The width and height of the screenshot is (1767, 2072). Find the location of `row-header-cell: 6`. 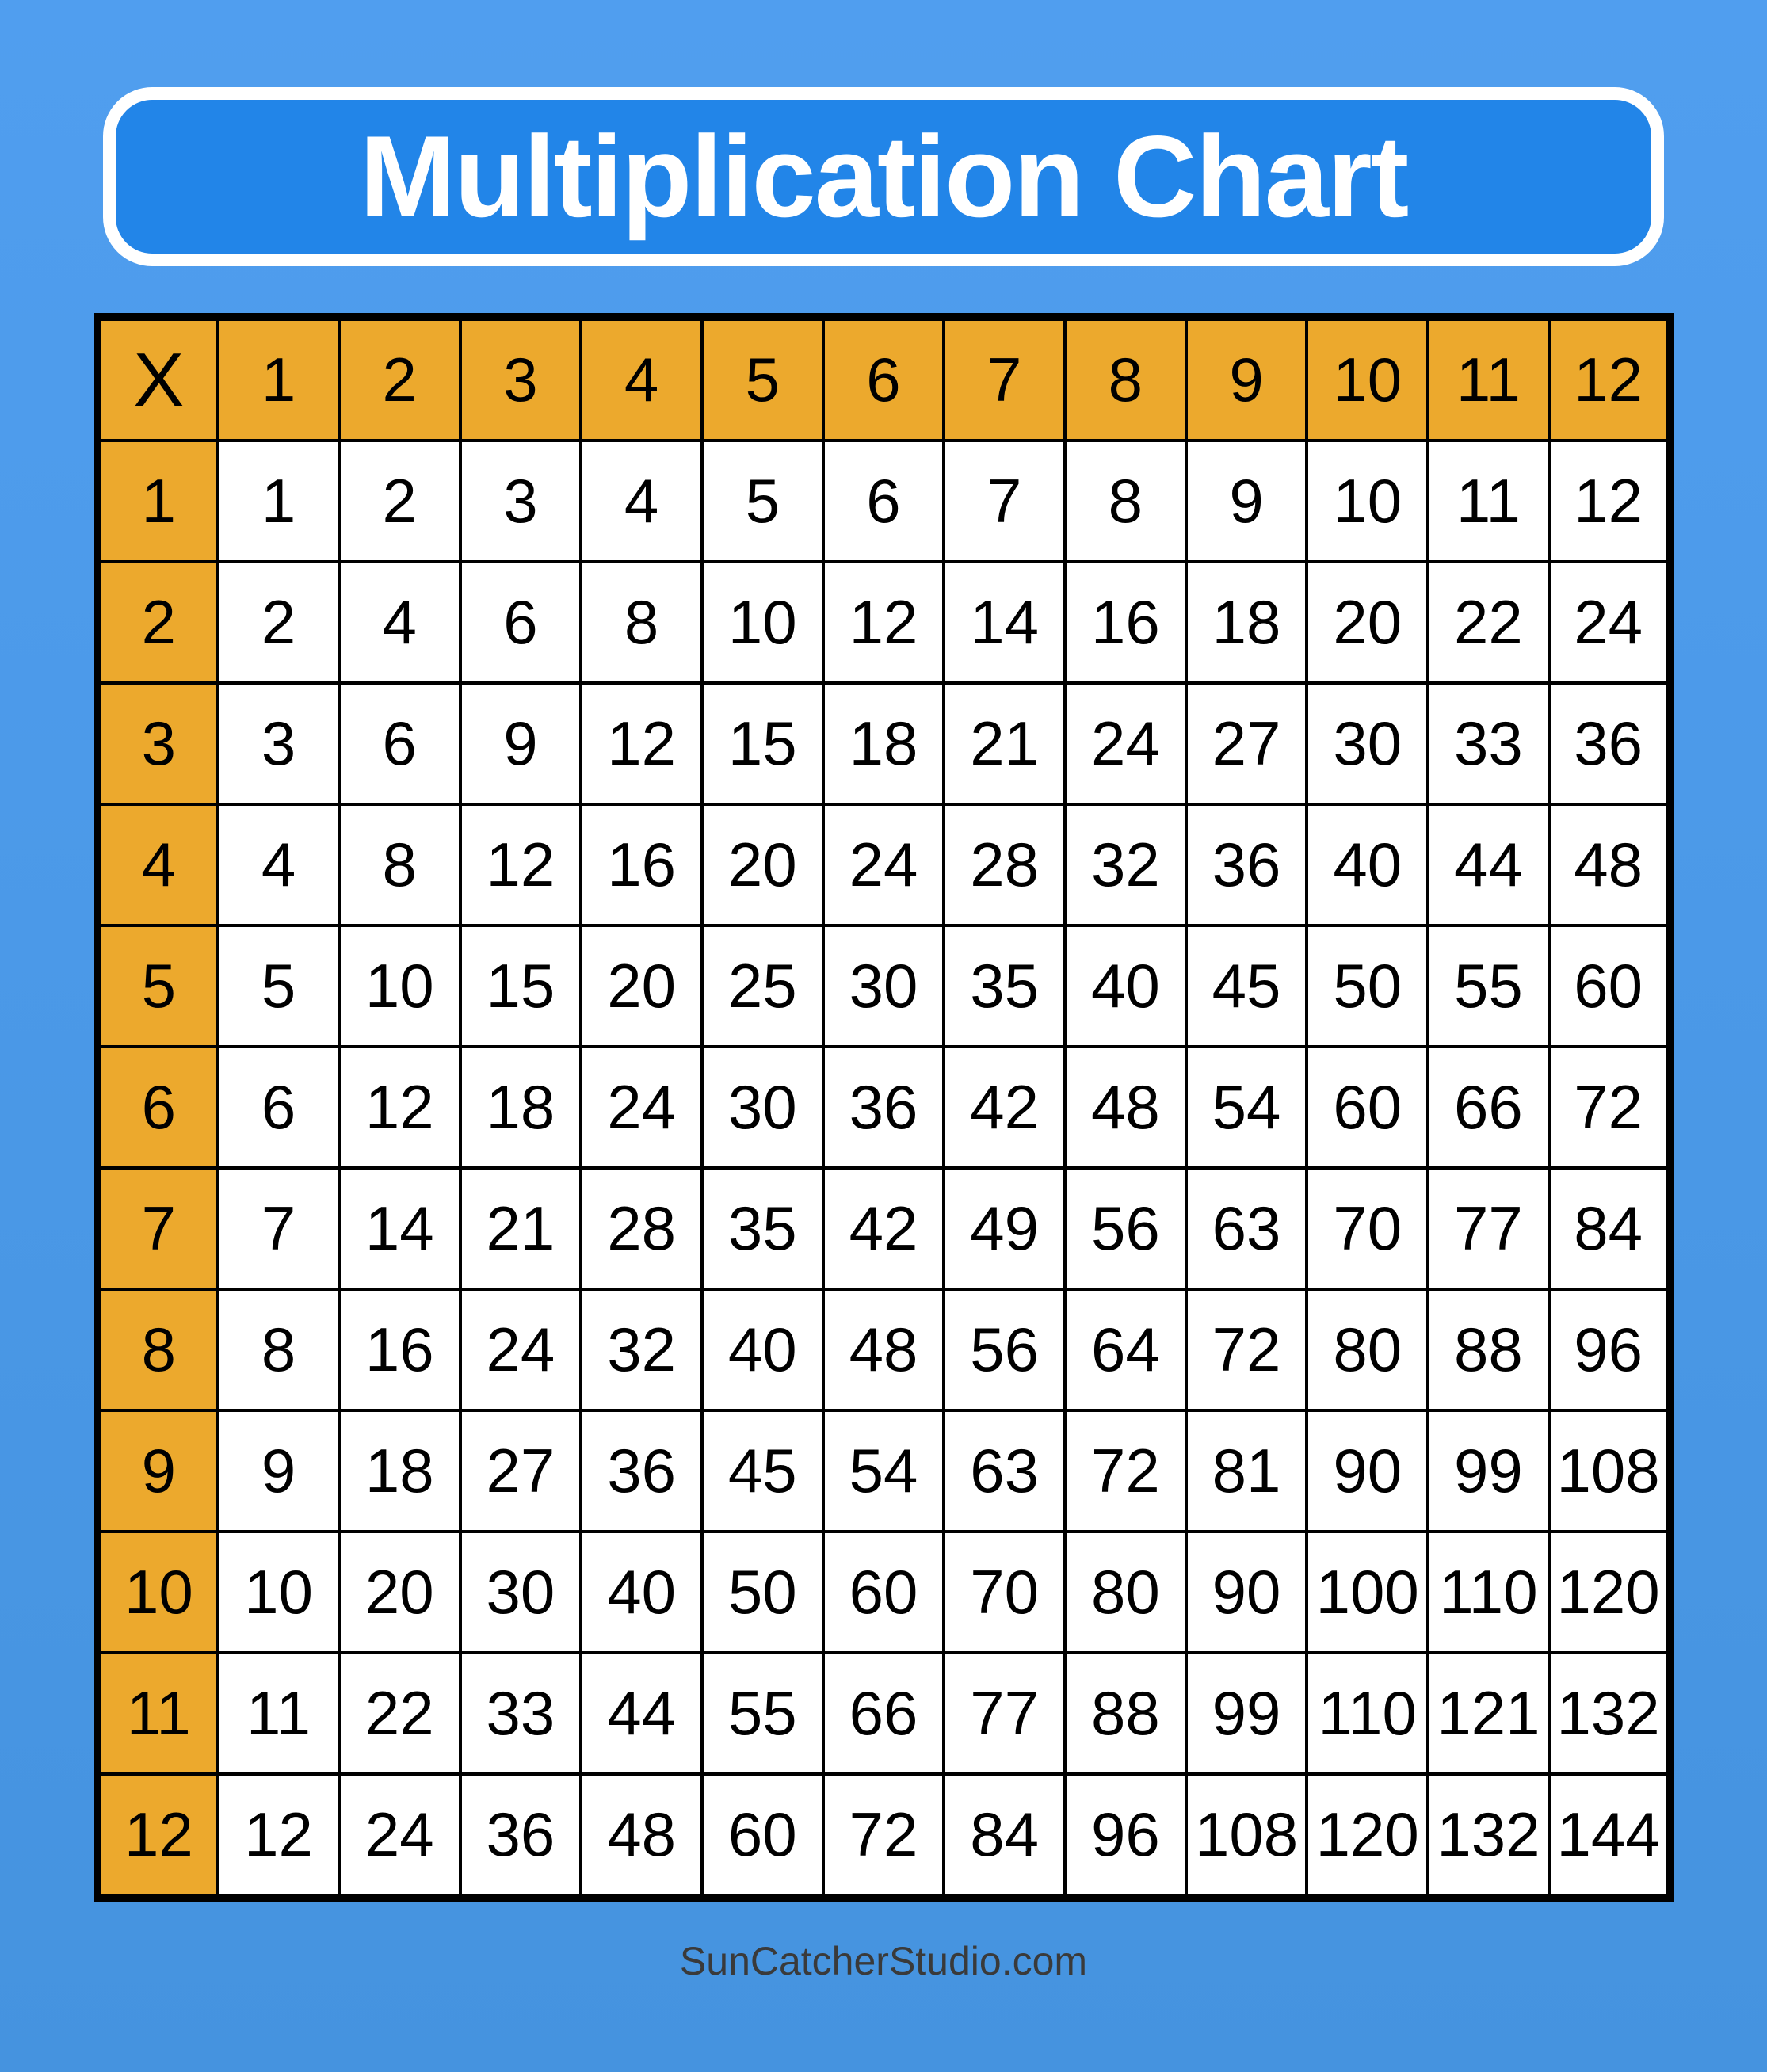

row-header-cell: 6 is located at coordinates (157, 1108).